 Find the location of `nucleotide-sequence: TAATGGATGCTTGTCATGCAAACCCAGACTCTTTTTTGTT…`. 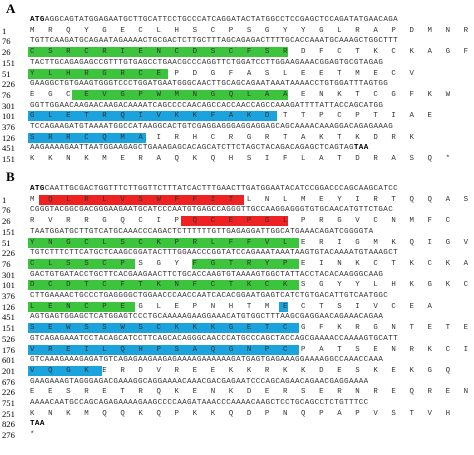

nucleotide-sequence: TAATGGATGCTTGTCATGCAAACCCAGACTCTTTTTTGTT… is located at coordinates (202, 232).